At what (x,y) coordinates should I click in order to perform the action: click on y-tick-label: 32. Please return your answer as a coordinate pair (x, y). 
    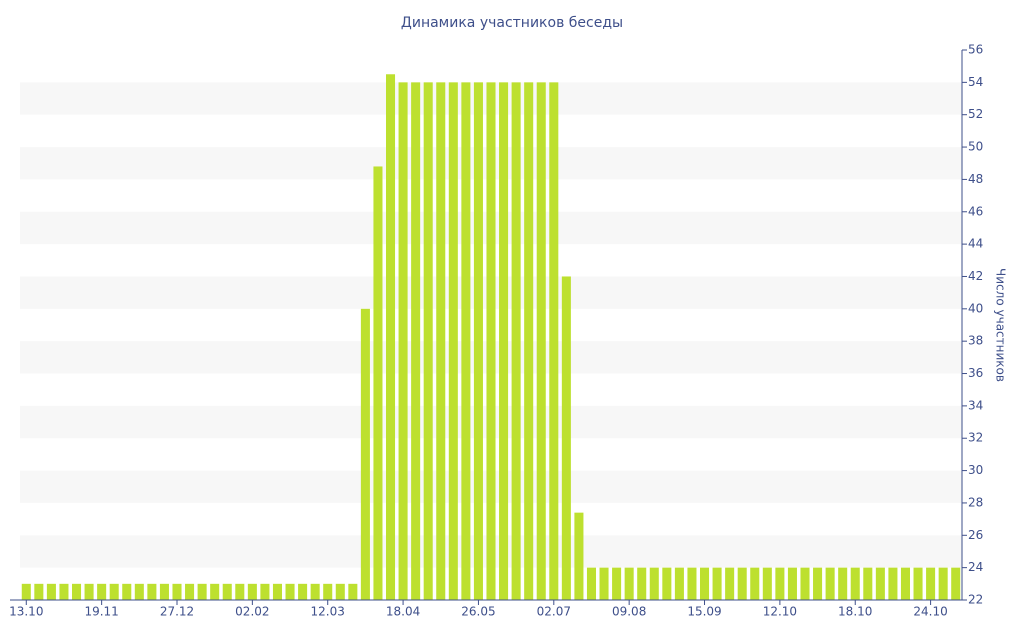
    Looking at the image, I should click on (975, 438).